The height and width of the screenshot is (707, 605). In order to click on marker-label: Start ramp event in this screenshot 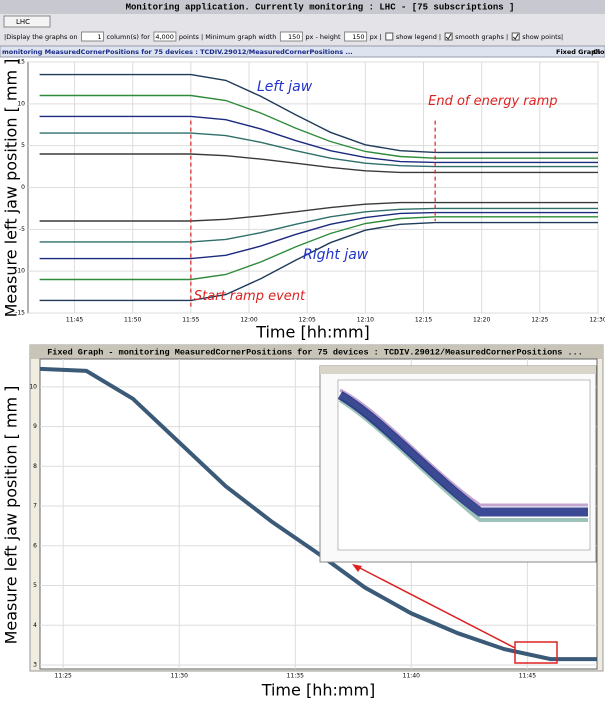, I will do `click(250, 296)`.